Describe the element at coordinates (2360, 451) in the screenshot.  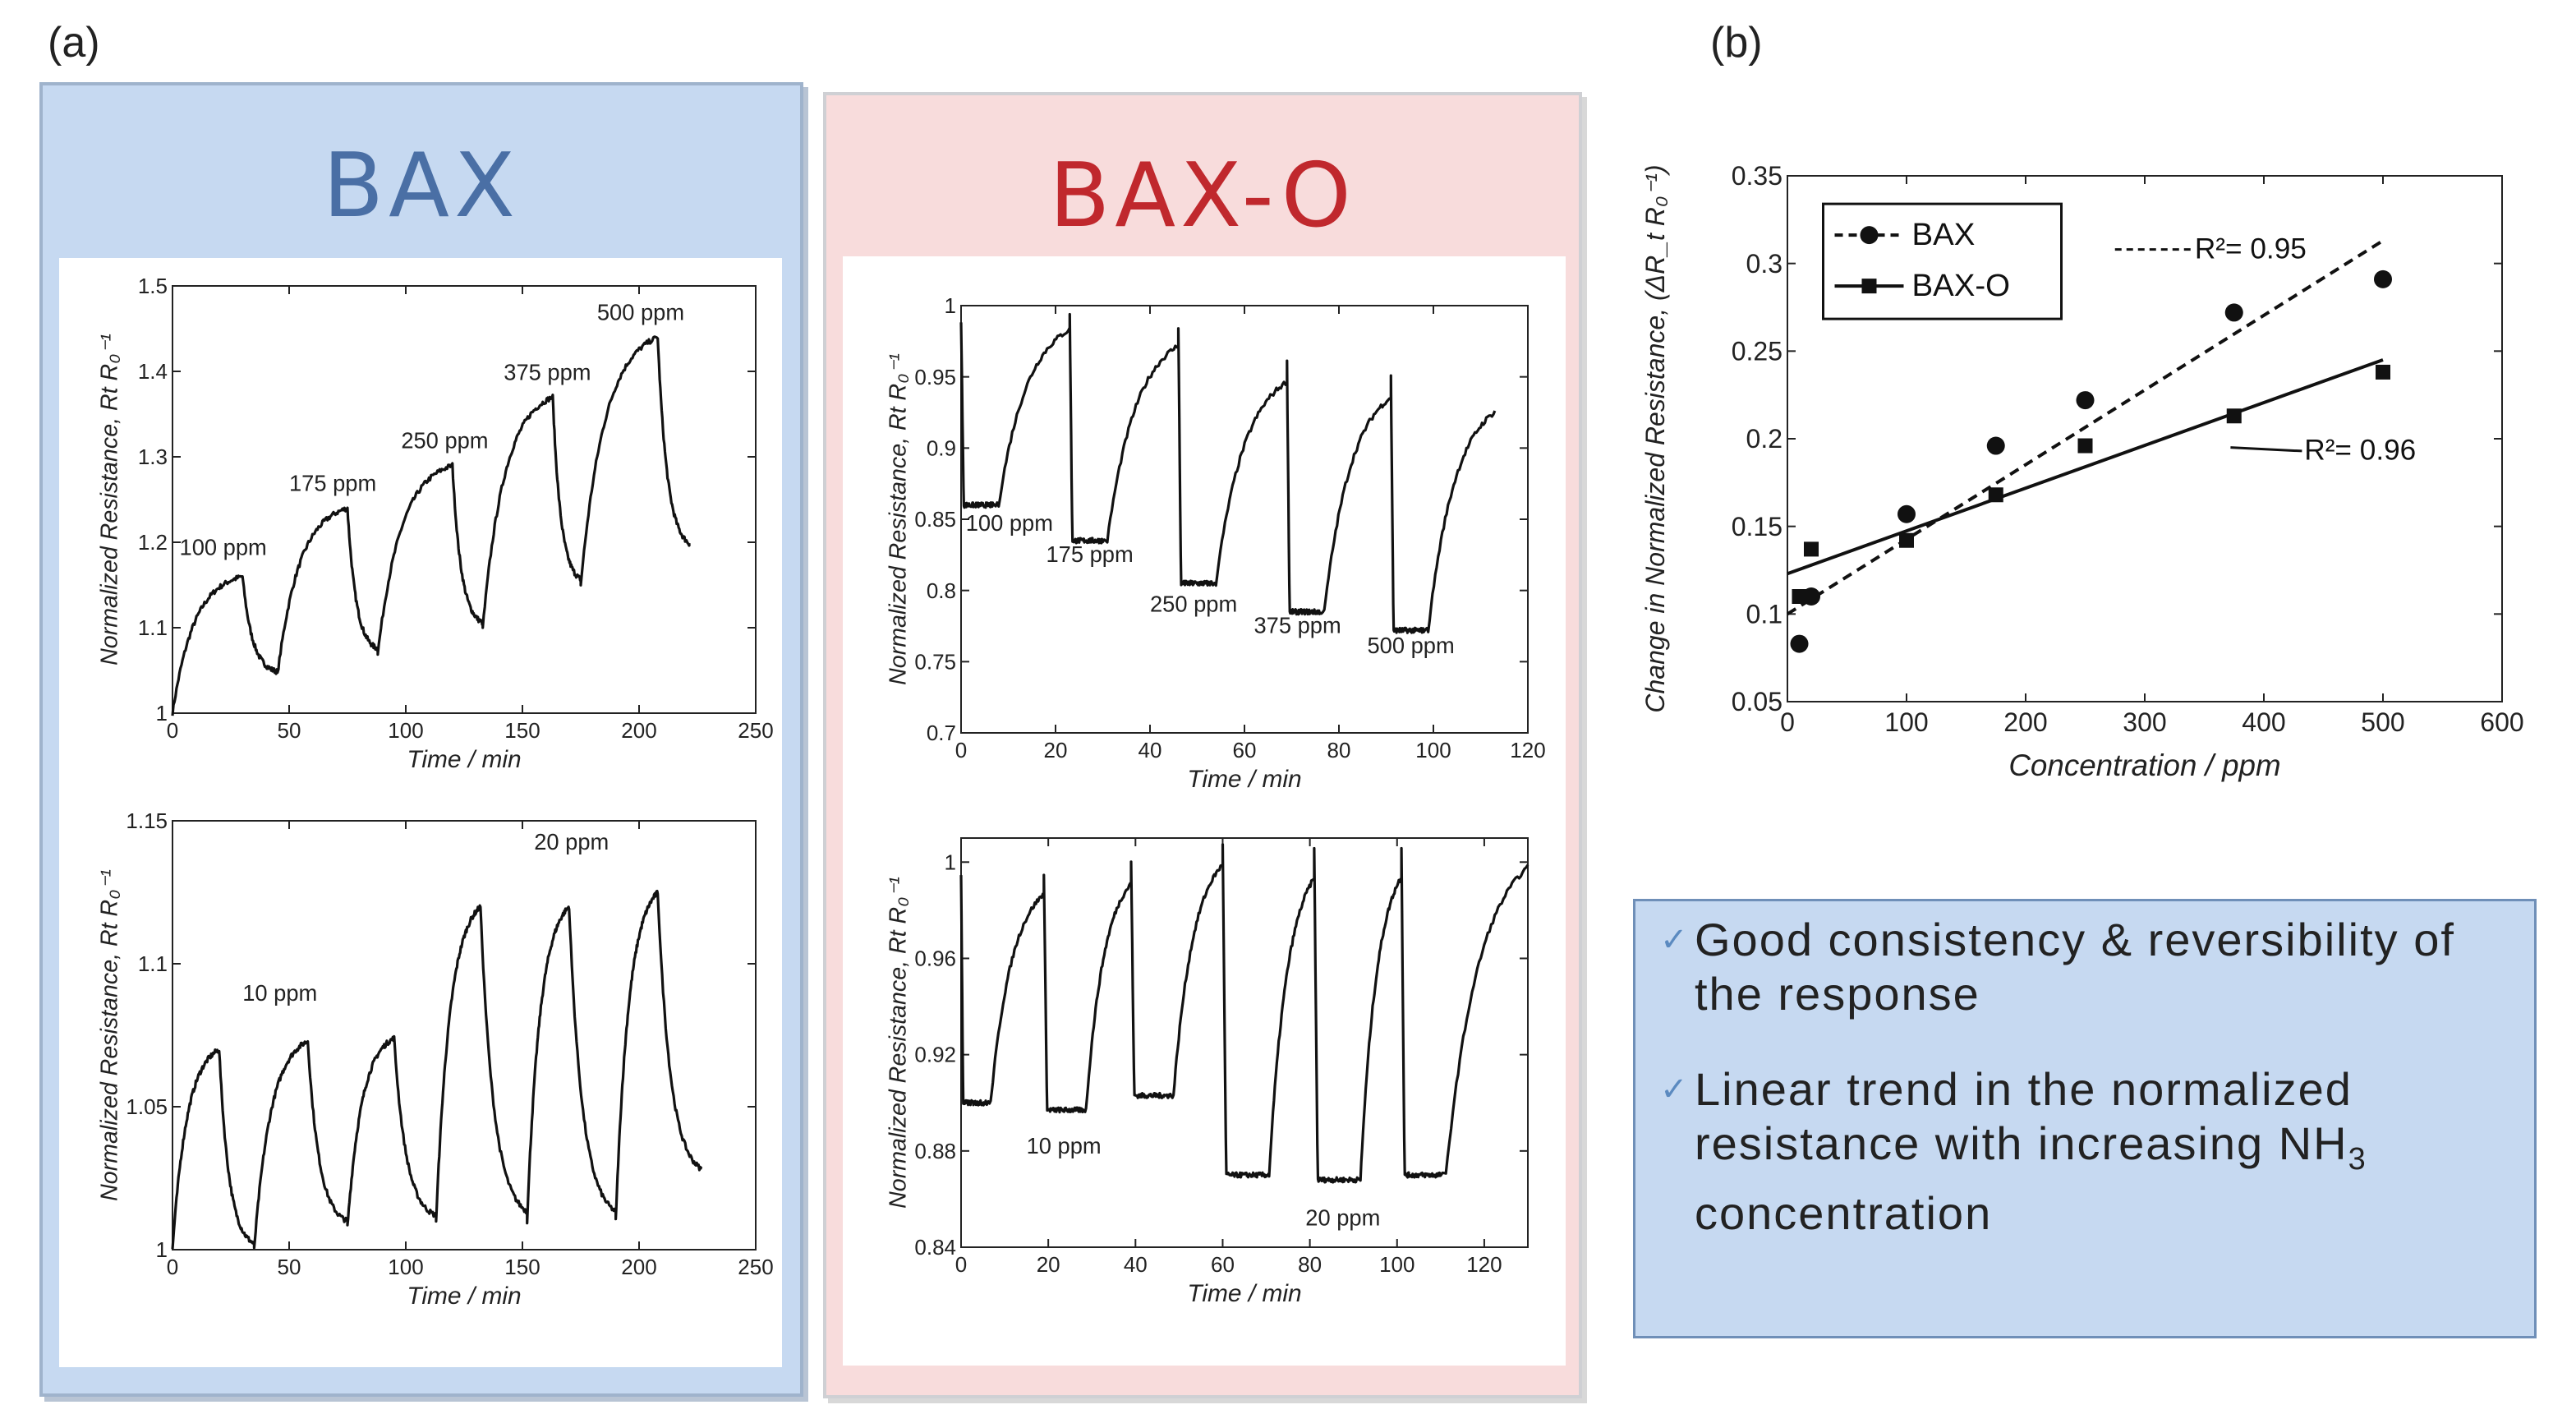
I see `r2-label-baxo: R²= 0.96` at that location.